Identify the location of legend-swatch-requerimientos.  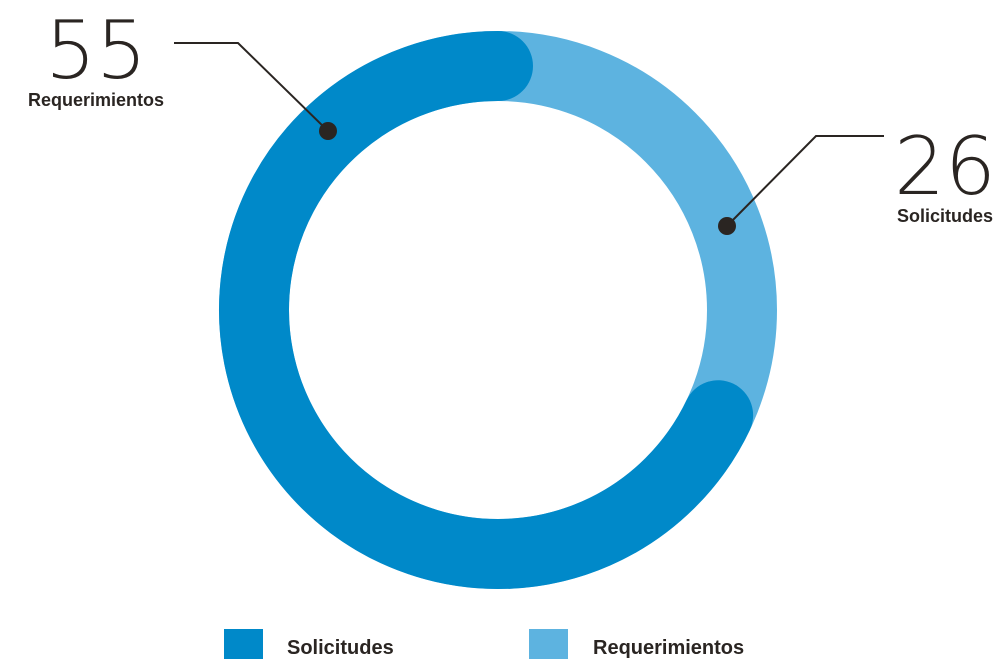
(548, 644).